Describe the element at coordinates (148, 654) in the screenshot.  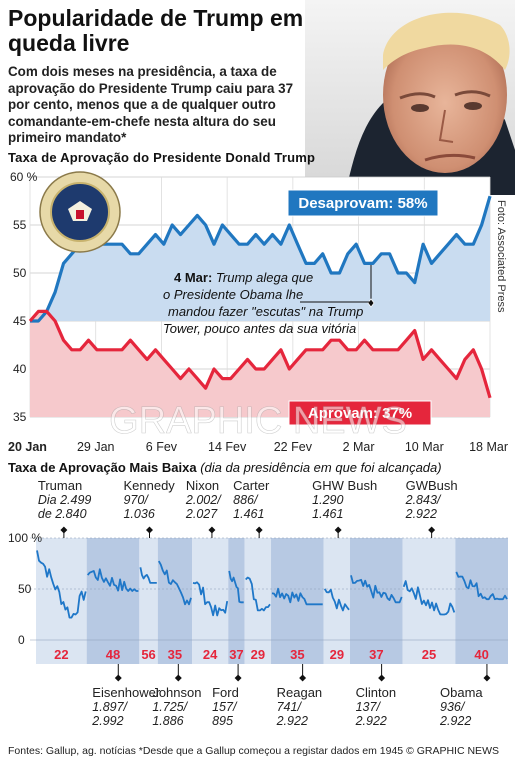
I see `low-value: 56` at that location.